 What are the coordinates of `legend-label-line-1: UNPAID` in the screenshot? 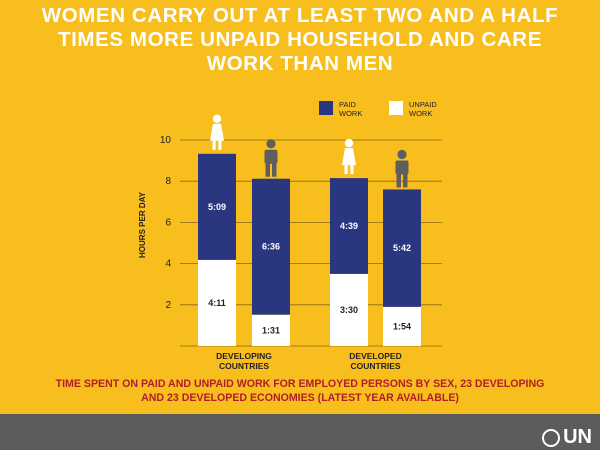 It's located at (423, 104).